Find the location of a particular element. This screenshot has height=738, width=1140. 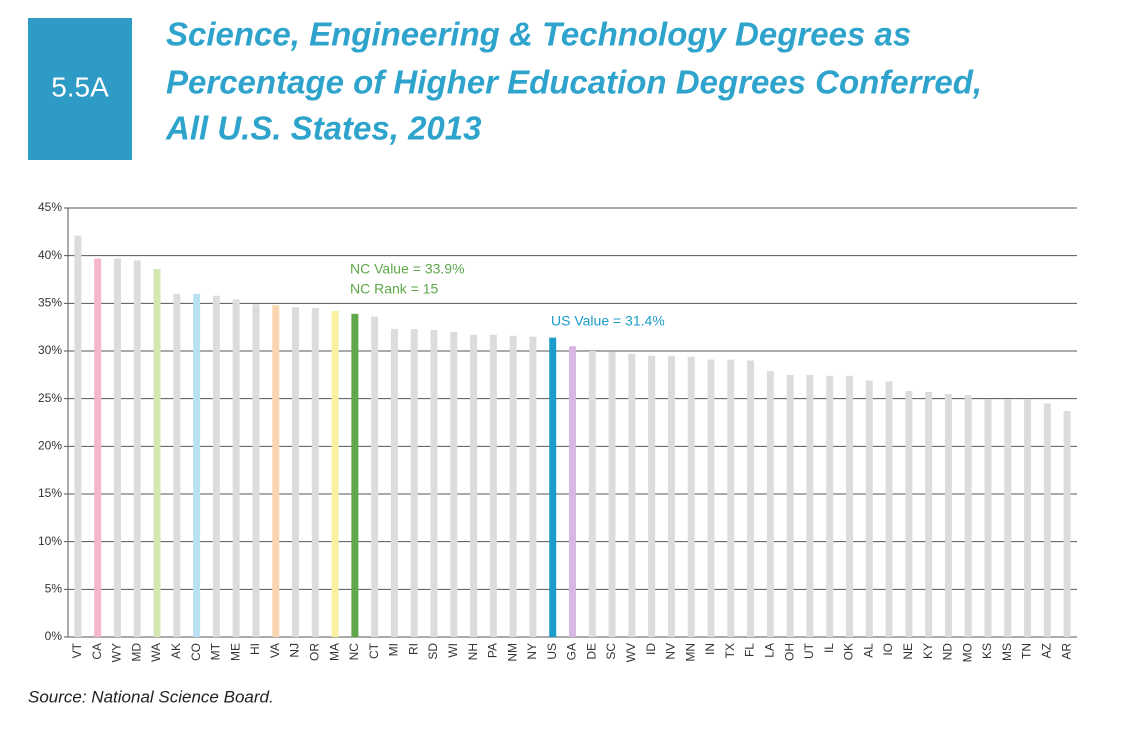

x-tick-label: NM is located at coordinates (512, 652).